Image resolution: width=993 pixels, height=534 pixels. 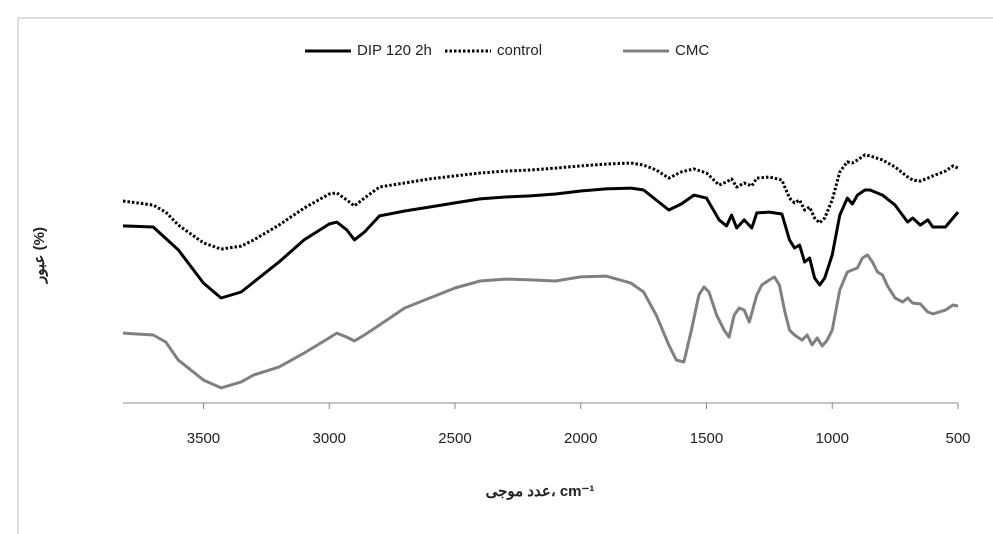 What do you see at coordinates (580, 438) in the screenshot?
I see `x-tick-label: 2000` at bounding box center [580, 438].